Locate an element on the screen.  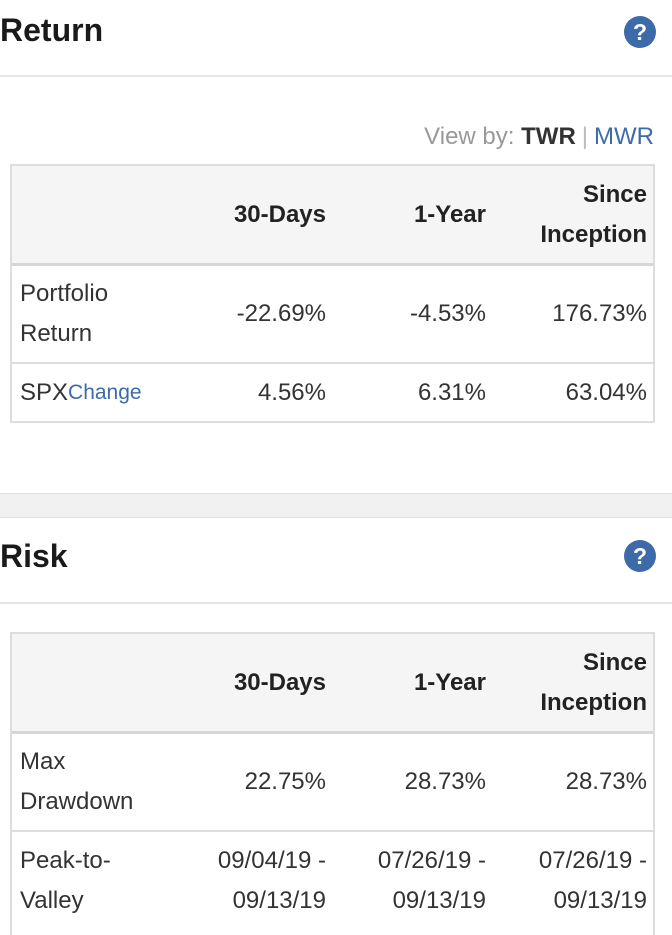
value-since-inception: 28.73% is located at coordinates (606, 781).